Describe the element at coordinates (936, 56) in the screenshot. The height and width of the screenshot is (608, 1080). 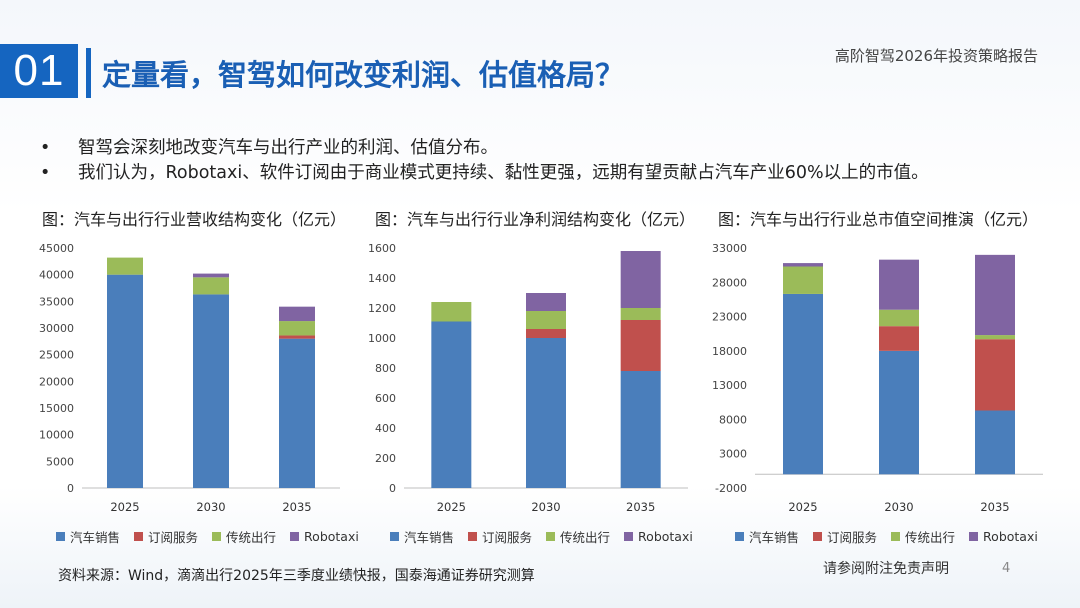
I see `report-name: 高阶智驾2026年投资策略报告` at that location.